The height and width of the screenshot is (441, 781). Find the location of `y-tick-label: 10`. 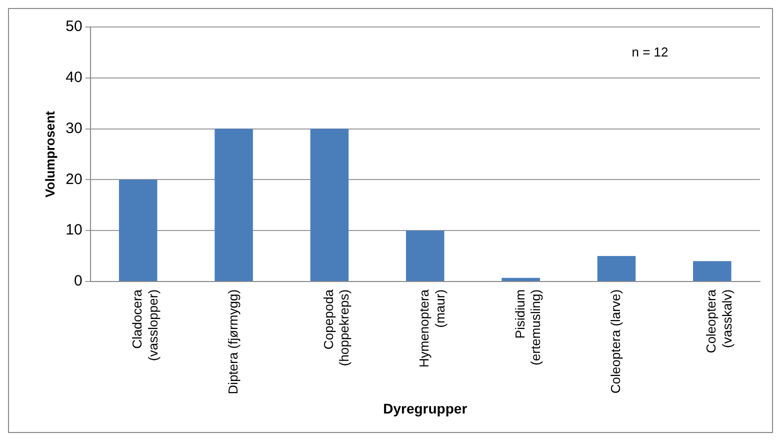

y-tick-label: 10 is located at coordinates (74, 230).